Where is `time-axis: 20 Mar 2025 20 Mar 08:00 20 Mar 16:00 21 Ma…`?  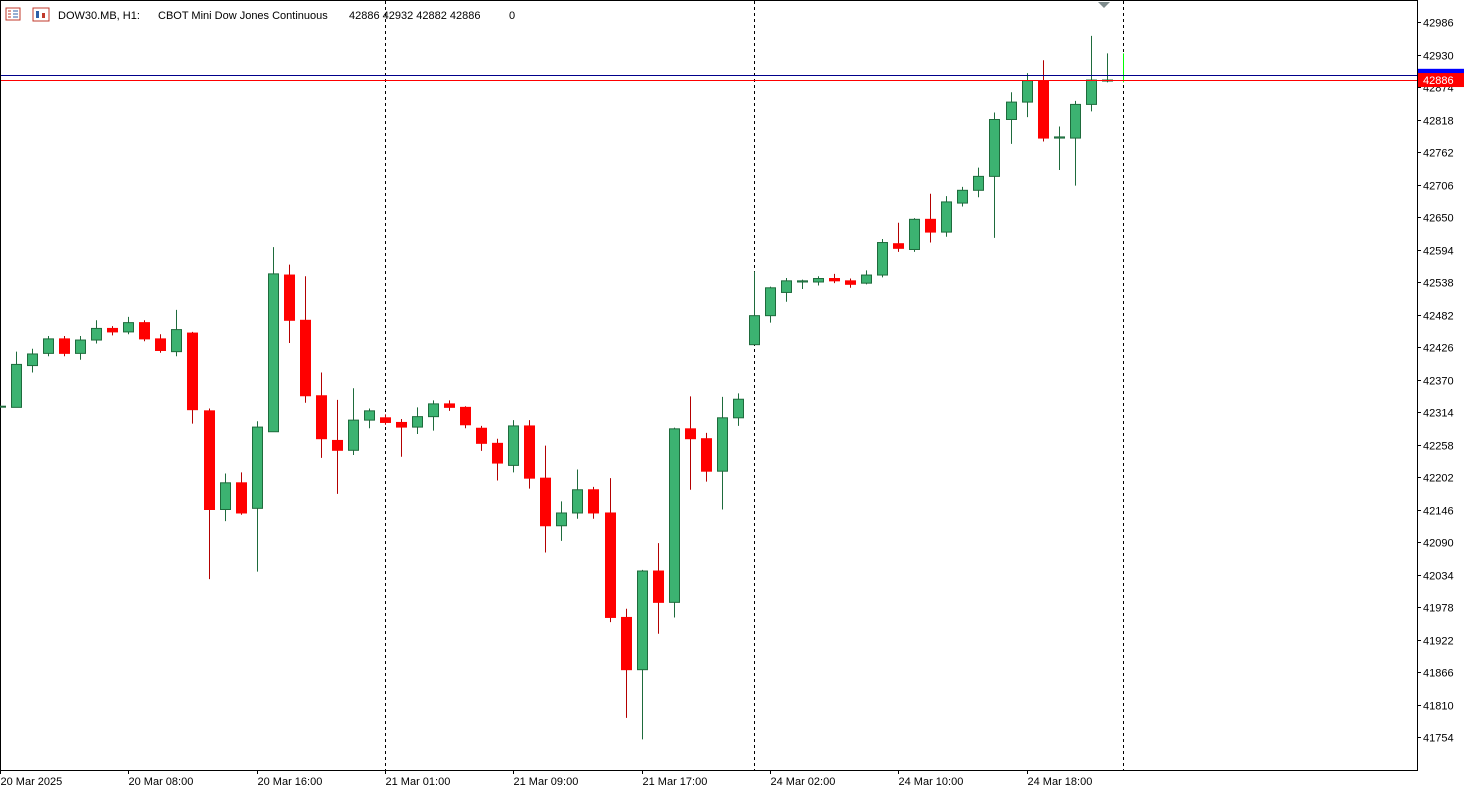
time-axis: 20 Mar 2025 20 Mar 08:00 20 Mar 16:00 21 Ma… is located at coordinates (546, 779).